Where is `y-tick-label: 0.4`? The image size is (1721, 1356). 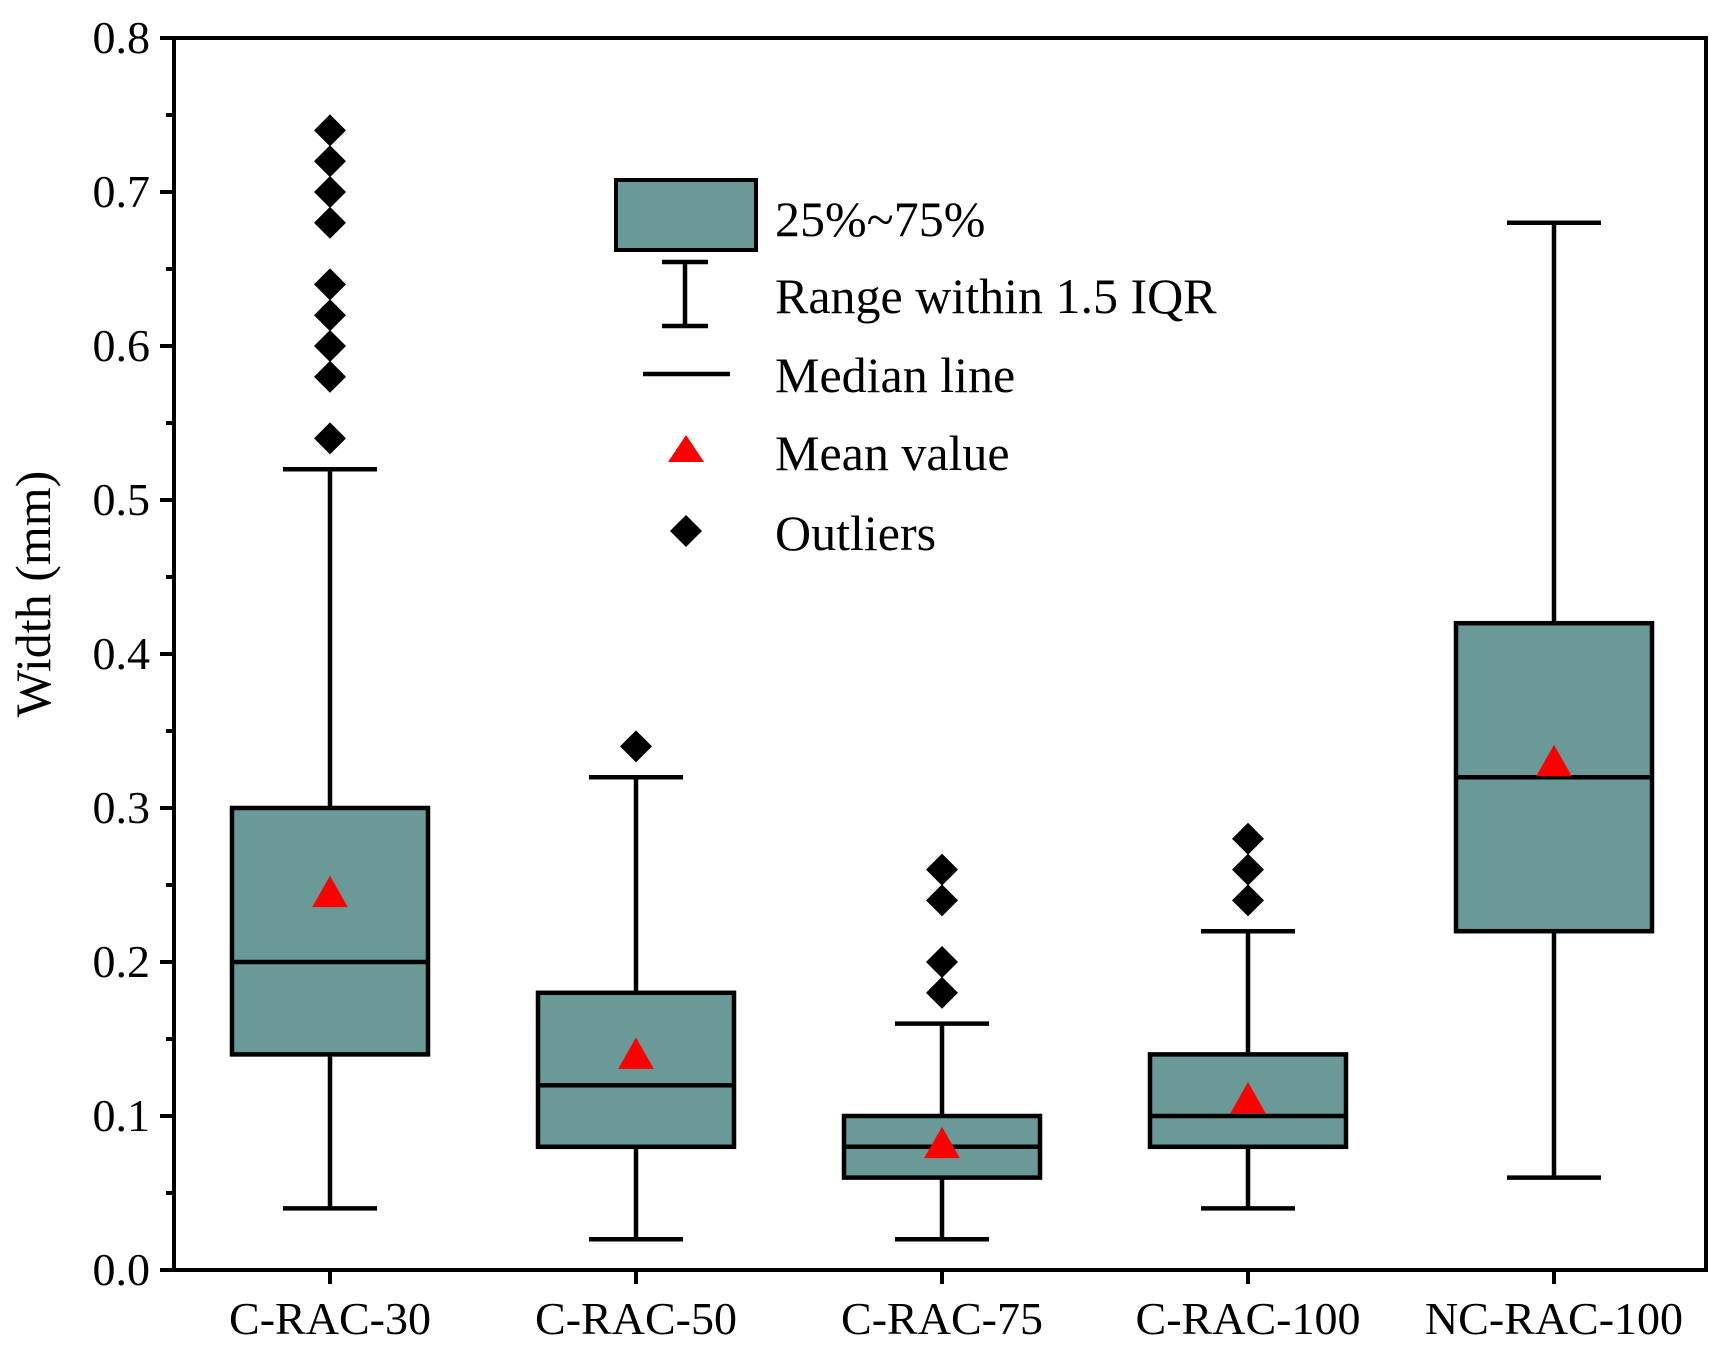
y-tick-label: 0.4 is located at coordinates (122, 653).